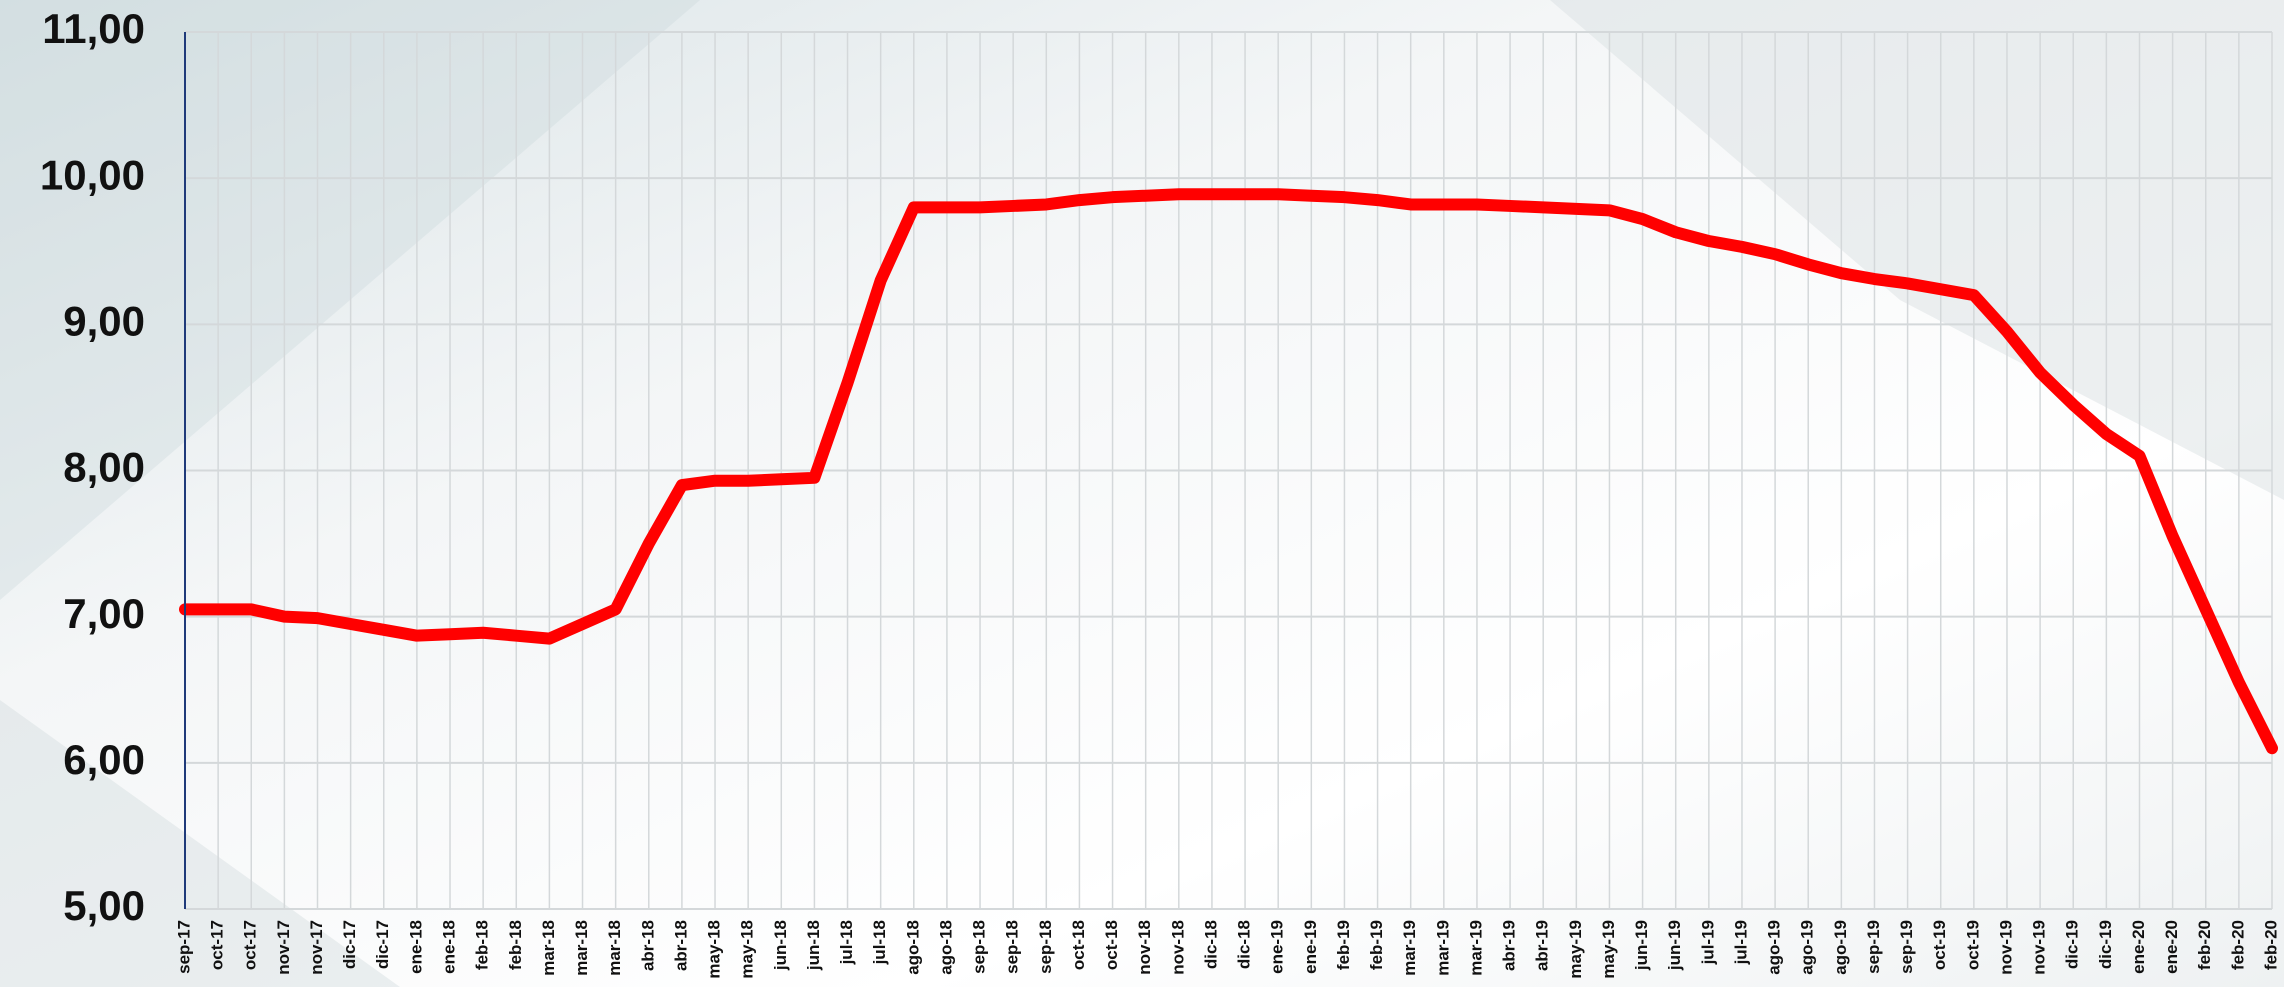 Image resolution: width=2284 pixels, height=987 pixels. What do you see at coordinates (104, 320) in the screenshot?
I see `y-tick-label: 9,00` at bounding box center [104, 320].